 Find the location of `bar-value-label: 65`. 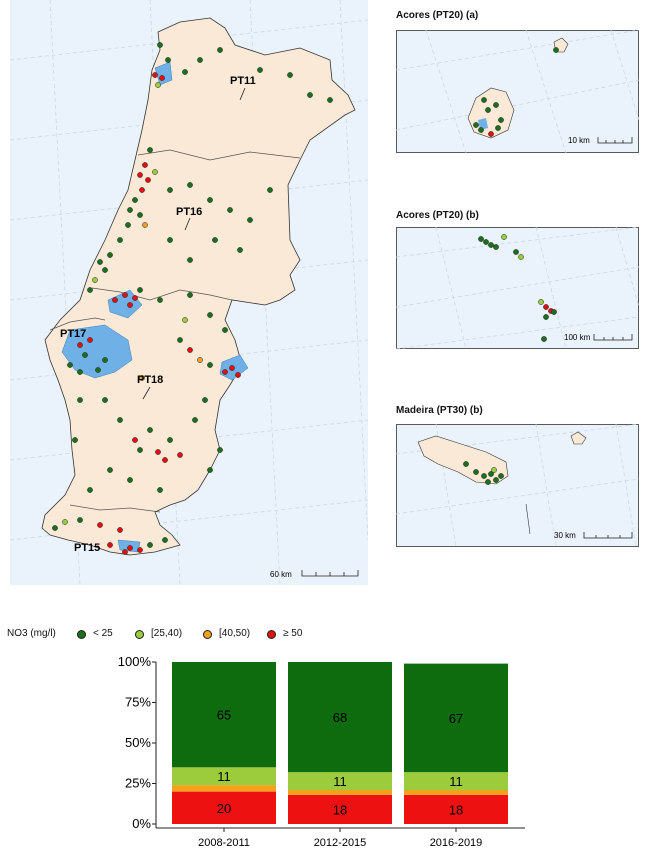

bar-value-label: 65 is located at coordinates (224, 715).